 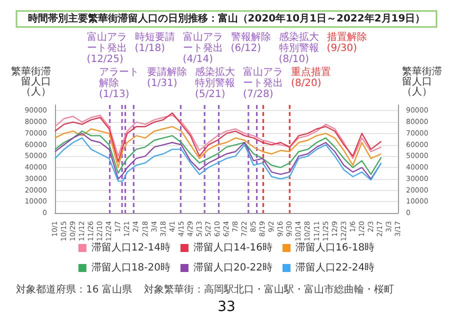 I want to click on ref-line-label: 富山アラート発出(12/25), so click(x=106, y=48).